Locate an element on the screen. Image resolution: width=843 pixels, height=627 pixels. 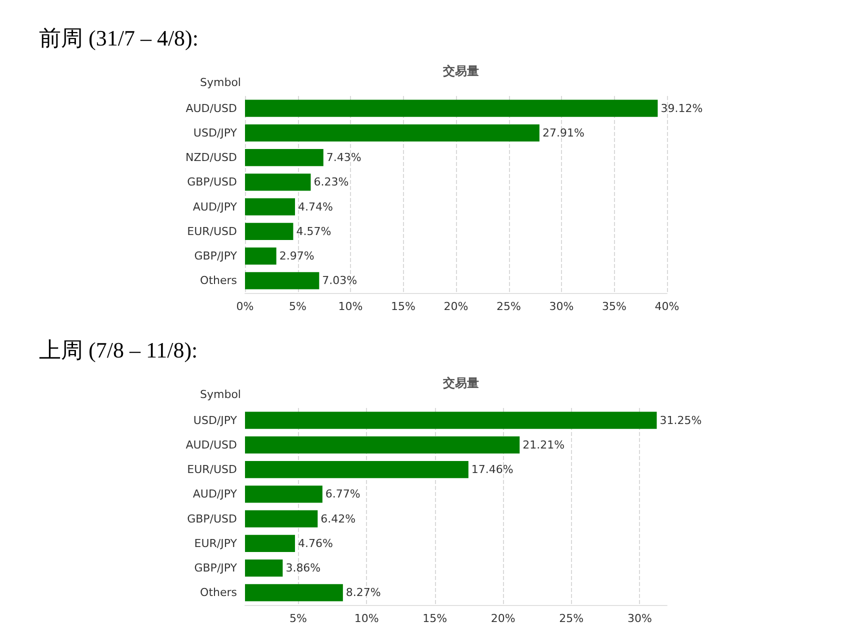
y-tick-label: EUR/JPY is located at coordinates (216, 543).